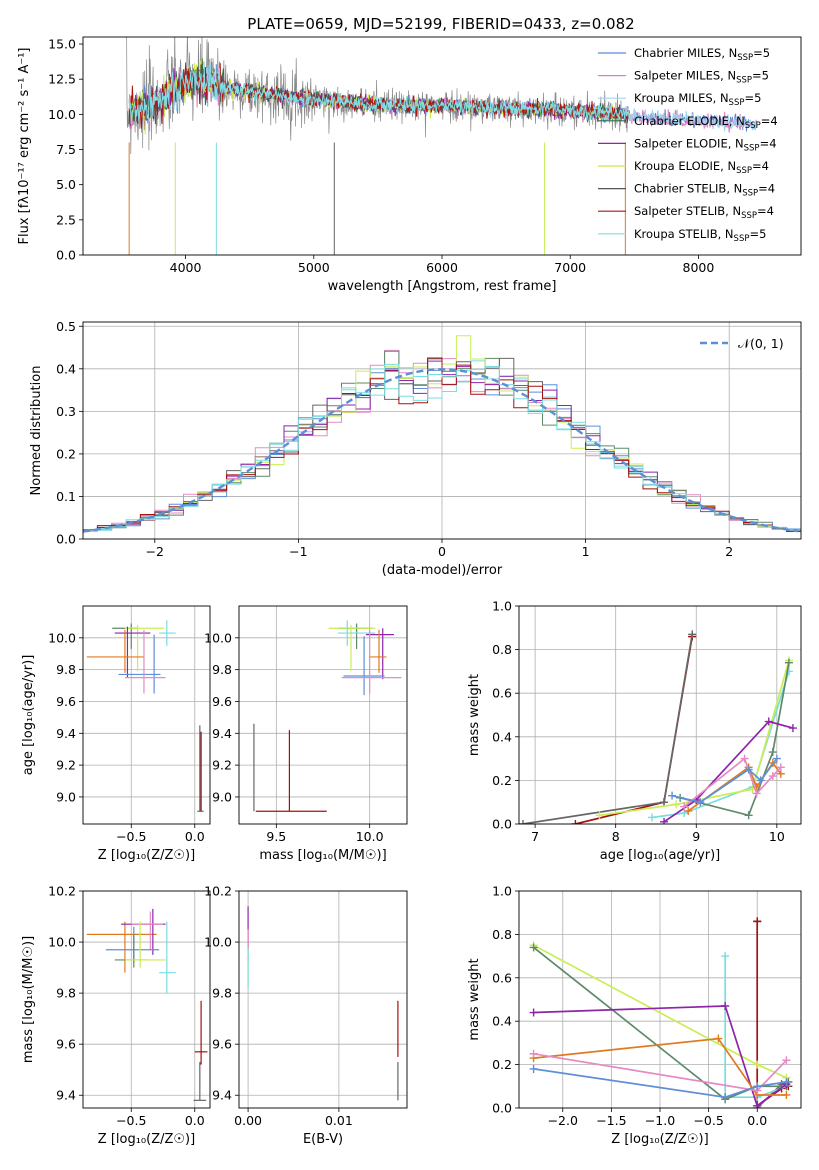  Describe the element at coordinates (502, 934) in the screenshot. I see `y-tick-label: 0.8` at that location.